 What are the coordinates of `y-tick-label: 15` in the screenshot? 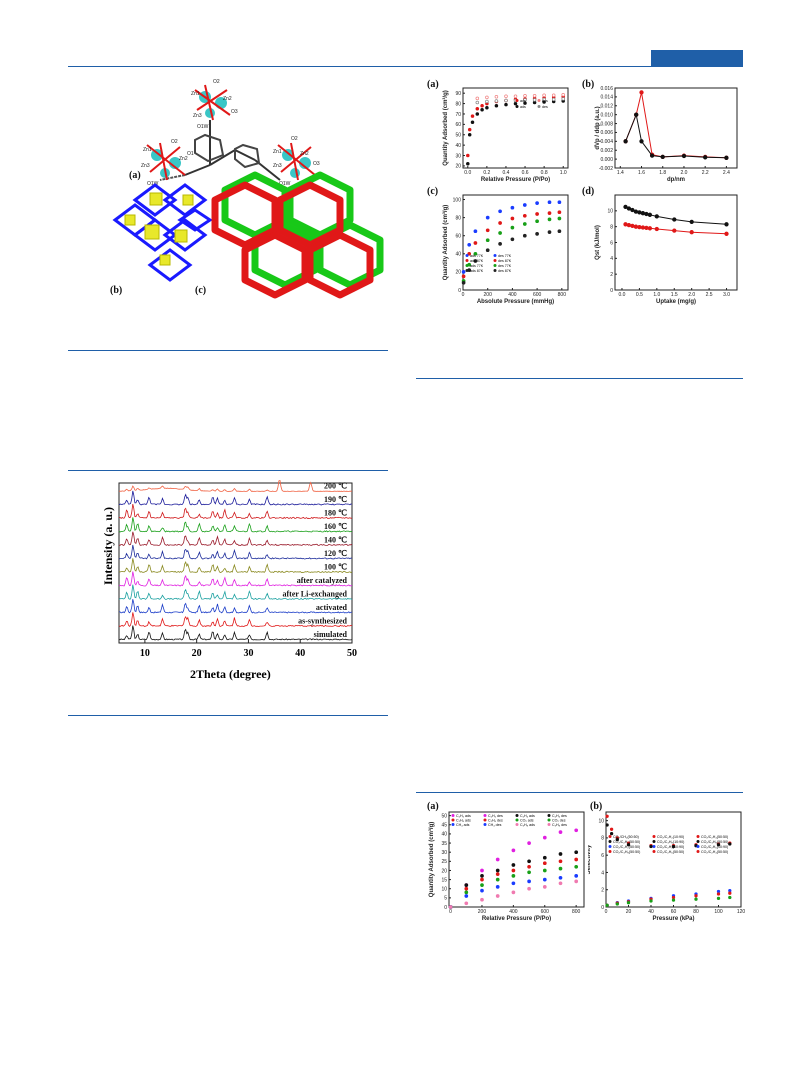 It's located at (444, 880).